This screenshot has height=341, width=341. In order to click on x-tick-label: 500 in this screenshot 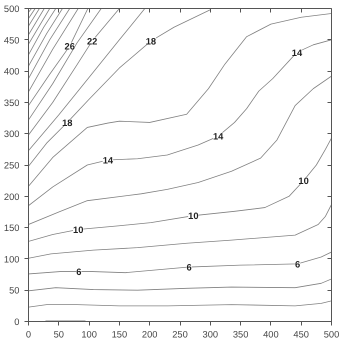, I will do `click(332, 335)`.